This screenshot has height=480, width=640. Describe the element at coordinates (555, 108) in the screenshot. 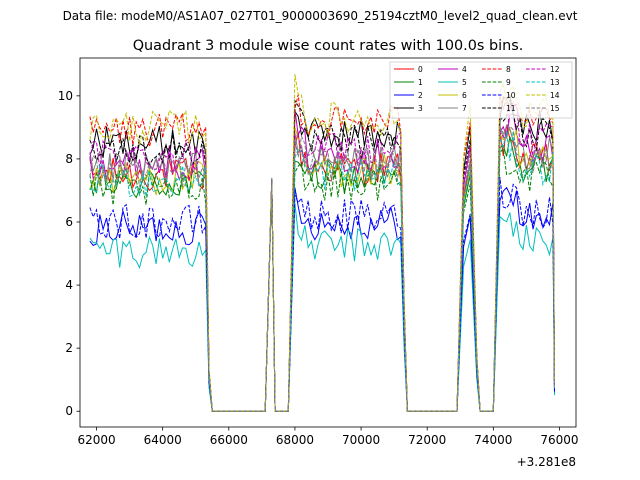

I see `legend-label-15: 15` at that location.